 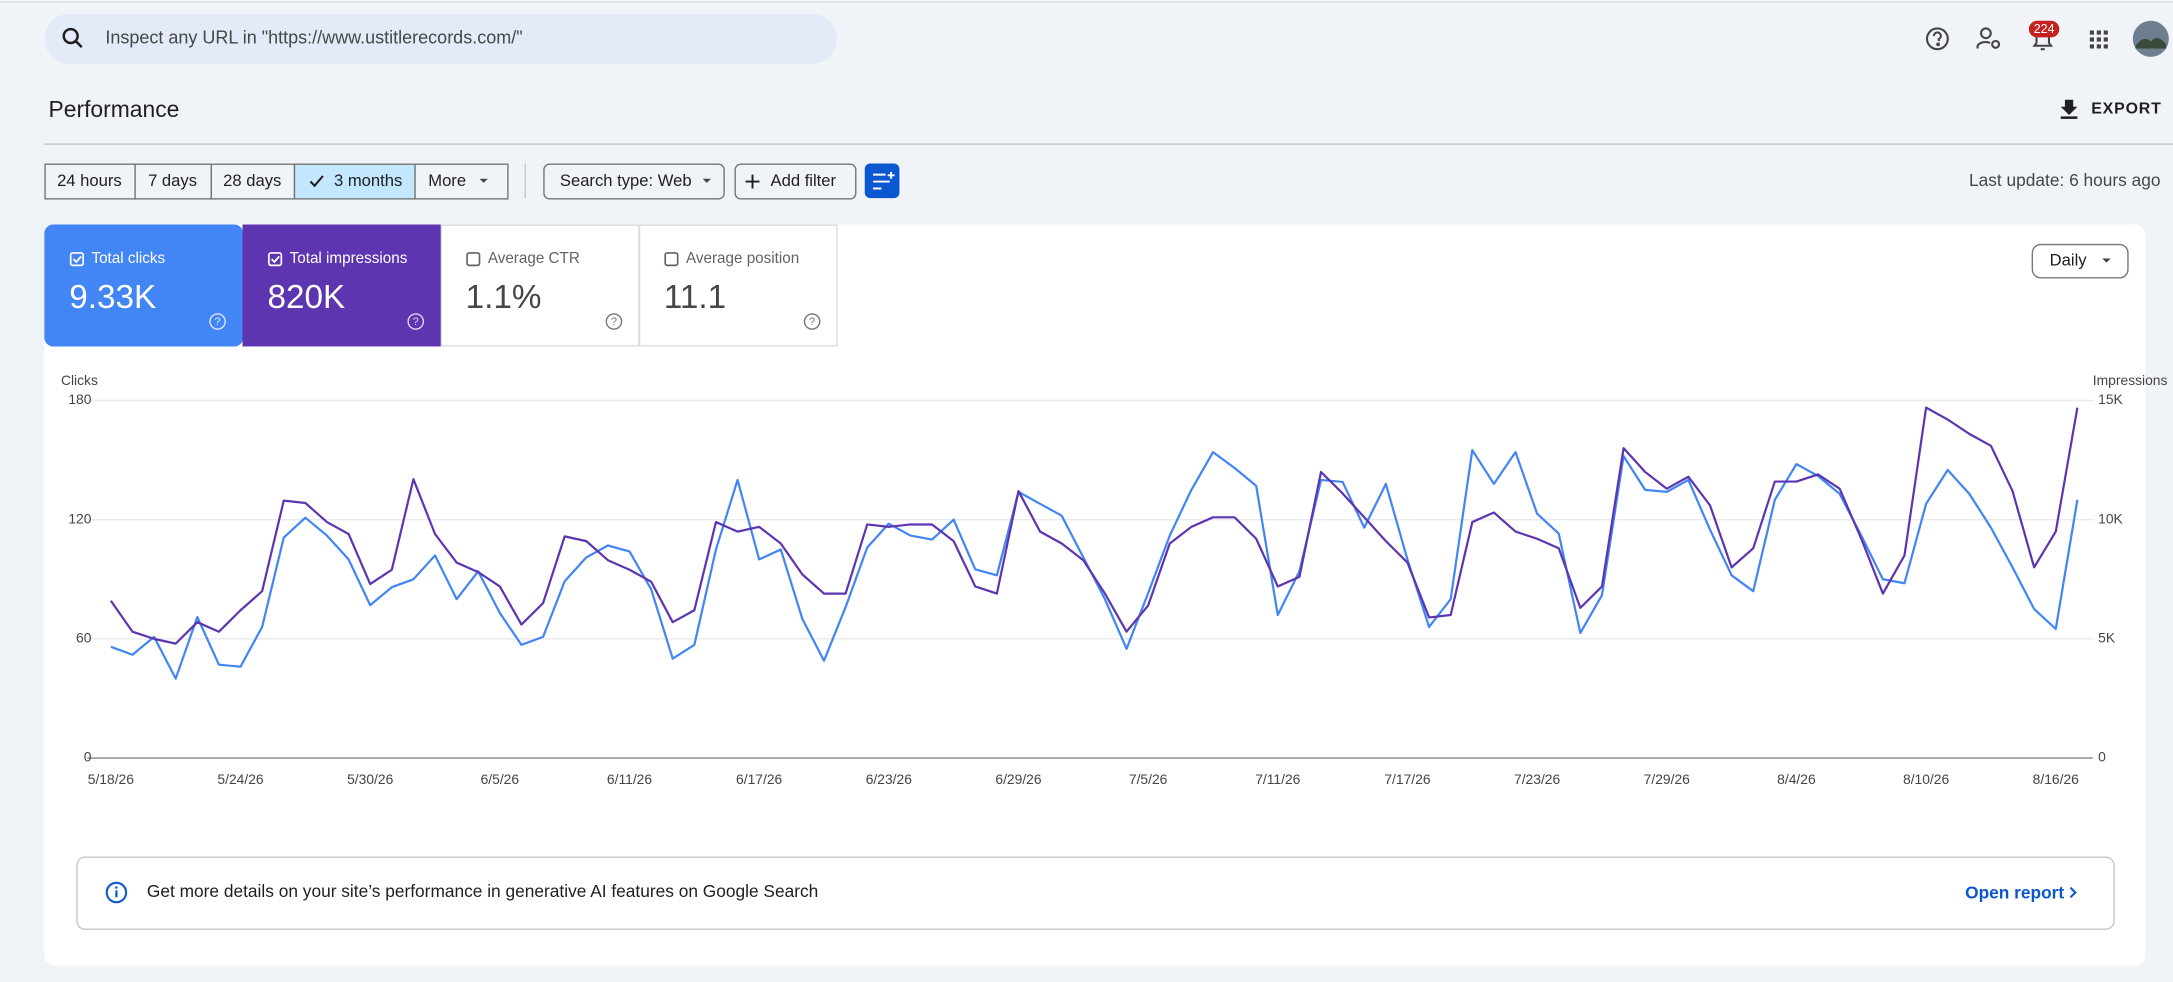 What do you see at coordinates (1407, 779) in the screenshot?
I see `x-tick-label: 7/17/26` at bounding box center [1407, 779].